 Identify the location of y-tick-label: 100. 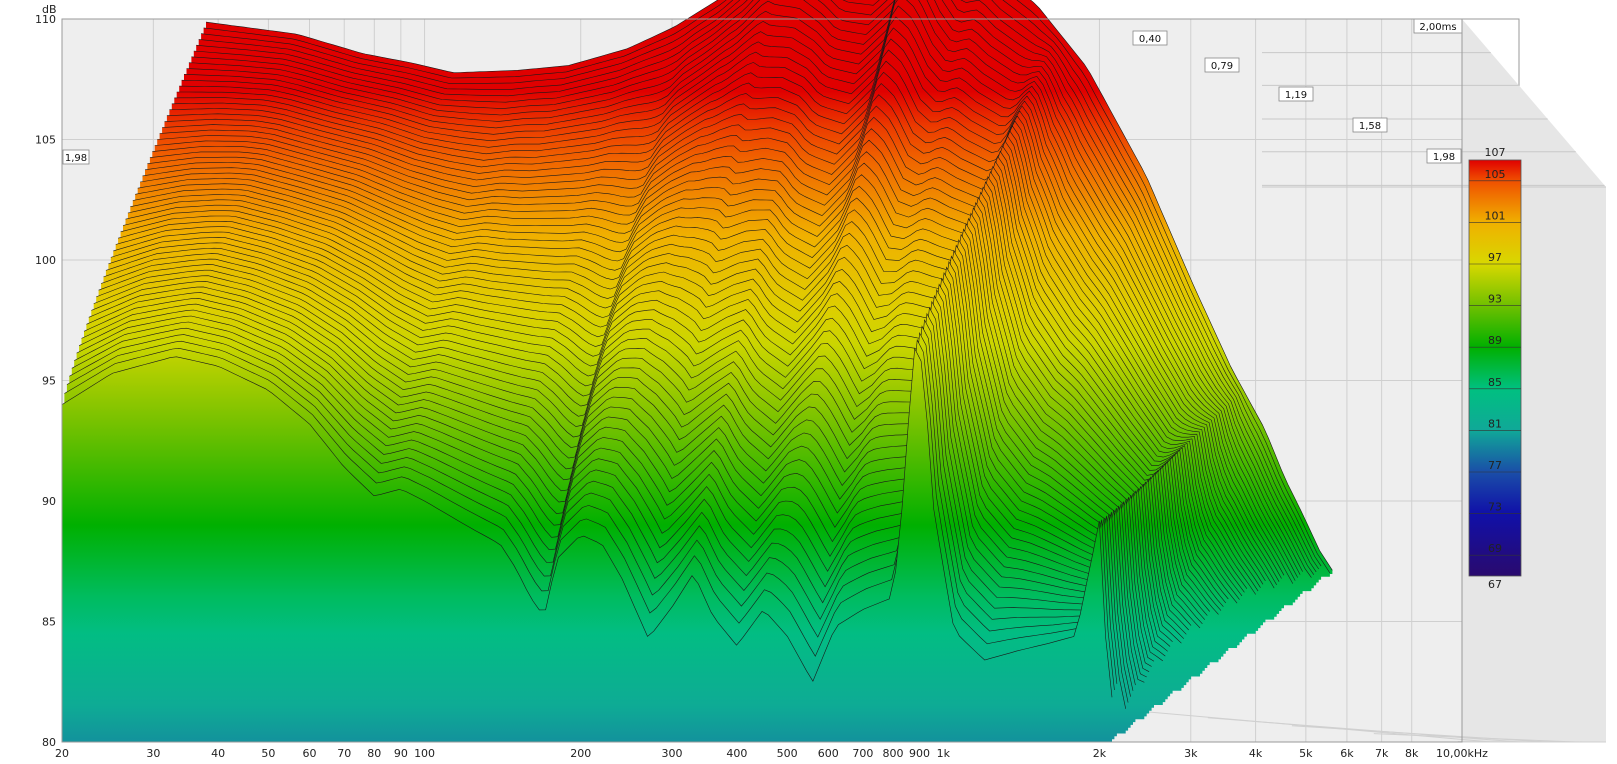
(45, 260).